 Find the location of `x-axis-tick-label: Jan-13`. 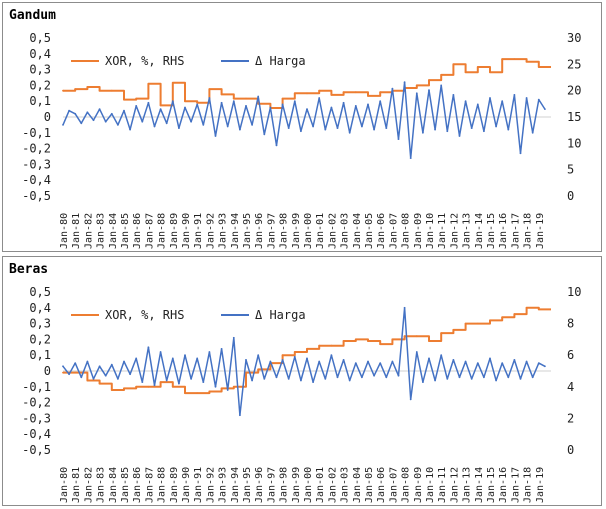

x-axis-tick-label: Jan-13 is located at coordinates (467, 485).